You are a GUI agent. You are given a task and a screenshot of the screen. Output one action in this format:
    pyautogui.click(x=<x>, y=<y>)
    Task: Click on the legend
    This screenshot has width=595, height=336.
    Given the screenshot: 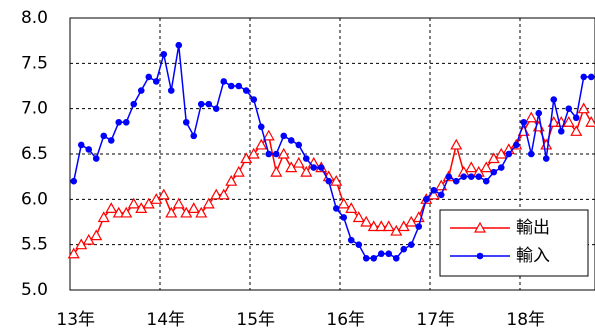 What is the action you would take?
    pyautogui.click(x=514, y=243)
    